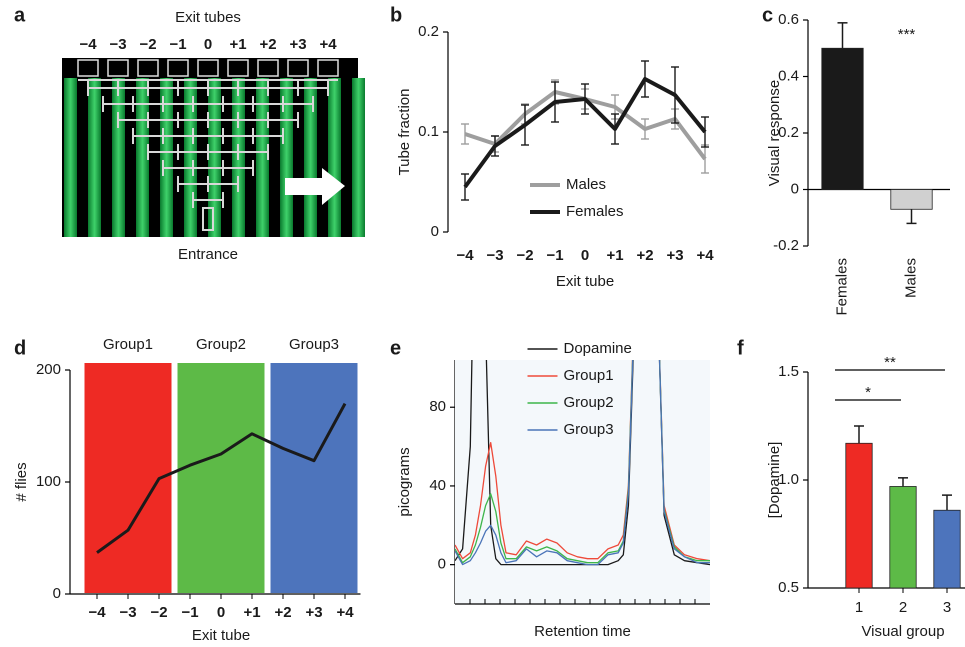  What do you see at coordinates (251, 612) in the screenshot?
I see `x-tick-label: +1` at bounding box center [251, 612].